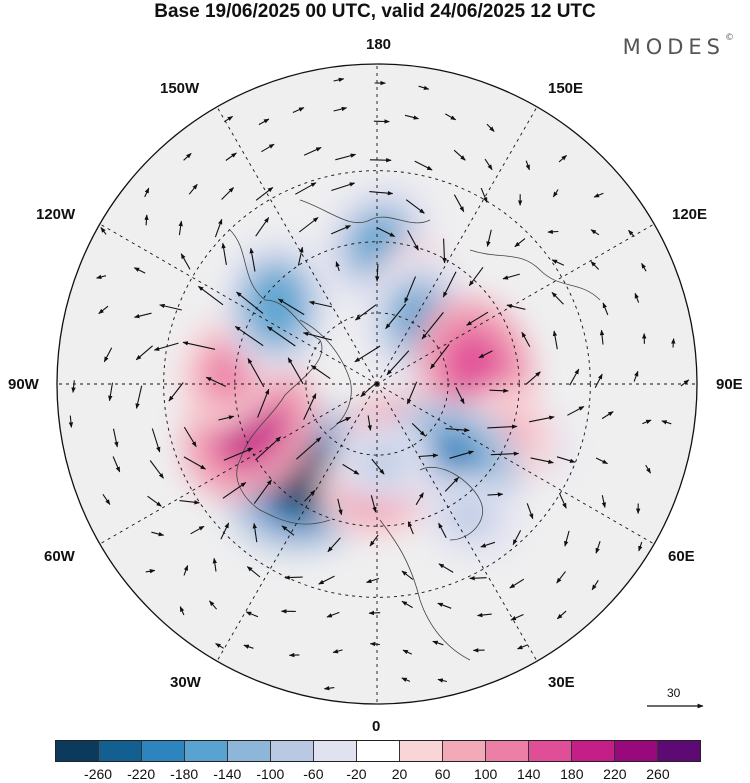  What do you see at coordinates (485, 774) in the screenshot?
I see `colorbar-tick-label: 100` at bounding box center [485, 774].